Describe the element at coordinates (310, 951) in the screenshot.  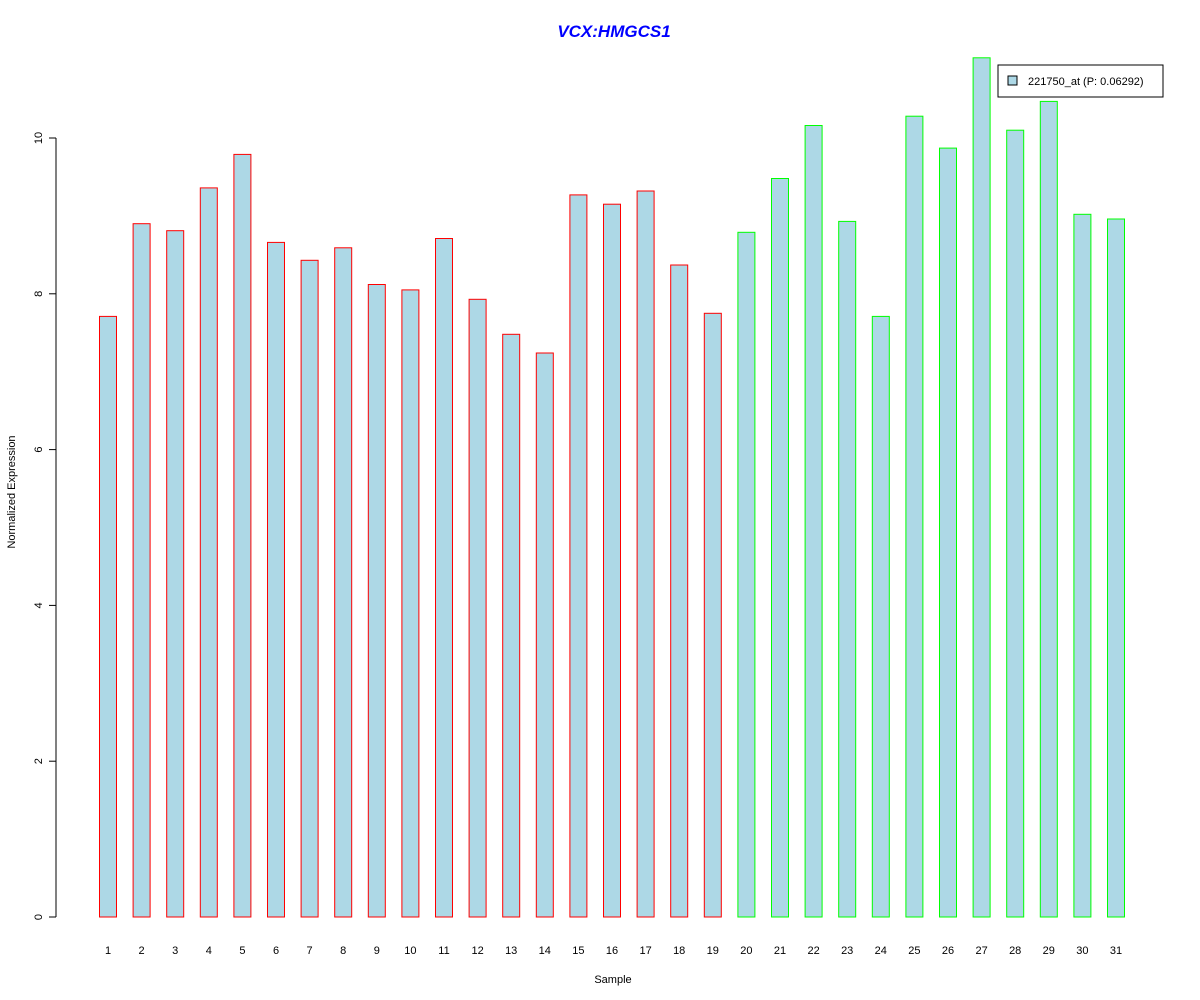
I see `x-tick-label: 7` at that location.